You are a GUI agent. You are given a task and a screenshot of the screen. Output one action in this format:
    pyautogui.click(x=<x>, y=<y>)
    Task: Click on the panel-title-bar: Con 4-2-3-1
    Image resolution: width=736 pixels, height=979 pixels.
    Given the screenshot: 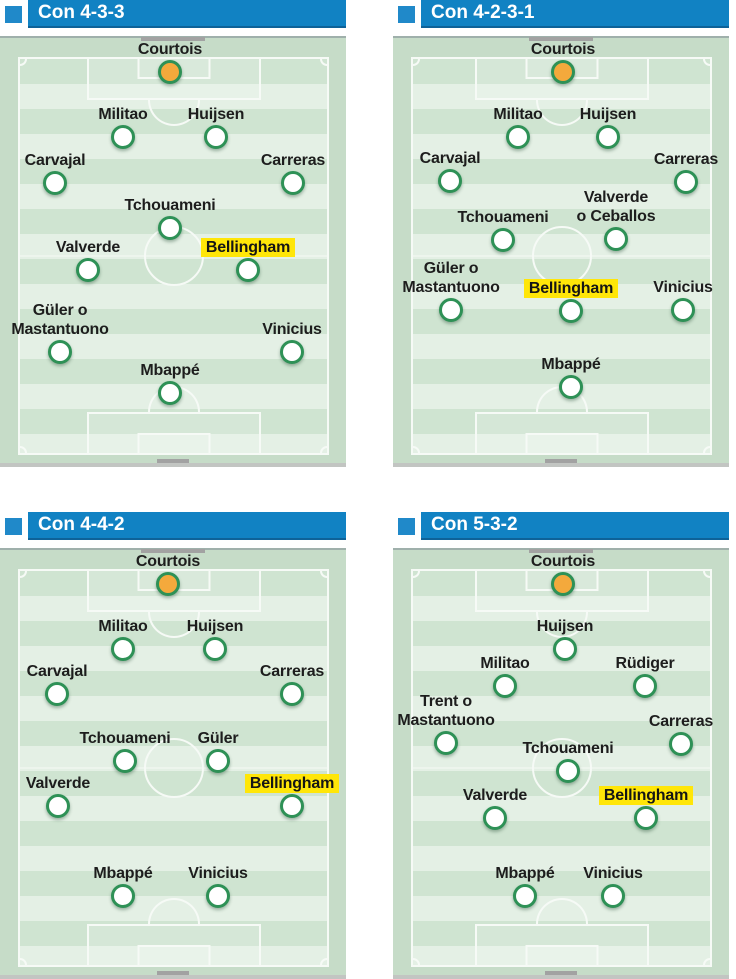 What is the action you would take?
    pyautogui.click(x=575, y=14)
    